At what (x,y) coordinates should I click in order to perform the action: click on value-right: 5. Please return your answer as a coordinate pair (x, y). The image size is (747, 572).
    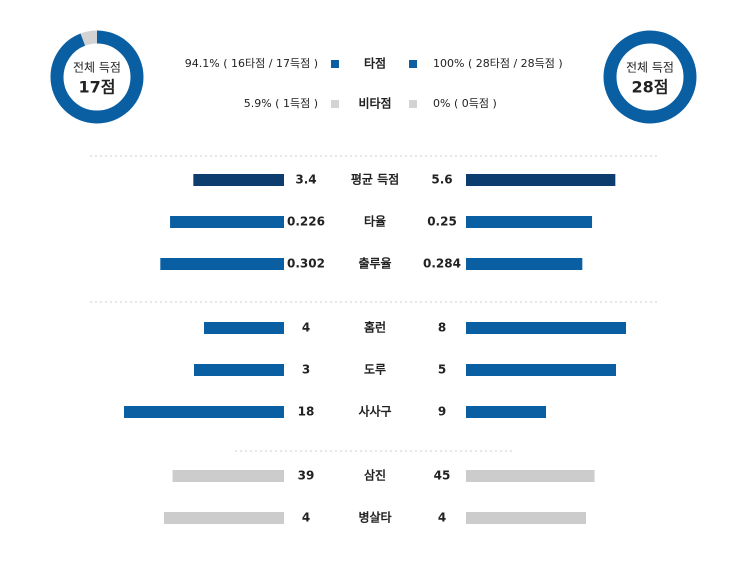
    Looking at the image, I should click on (442, 370).